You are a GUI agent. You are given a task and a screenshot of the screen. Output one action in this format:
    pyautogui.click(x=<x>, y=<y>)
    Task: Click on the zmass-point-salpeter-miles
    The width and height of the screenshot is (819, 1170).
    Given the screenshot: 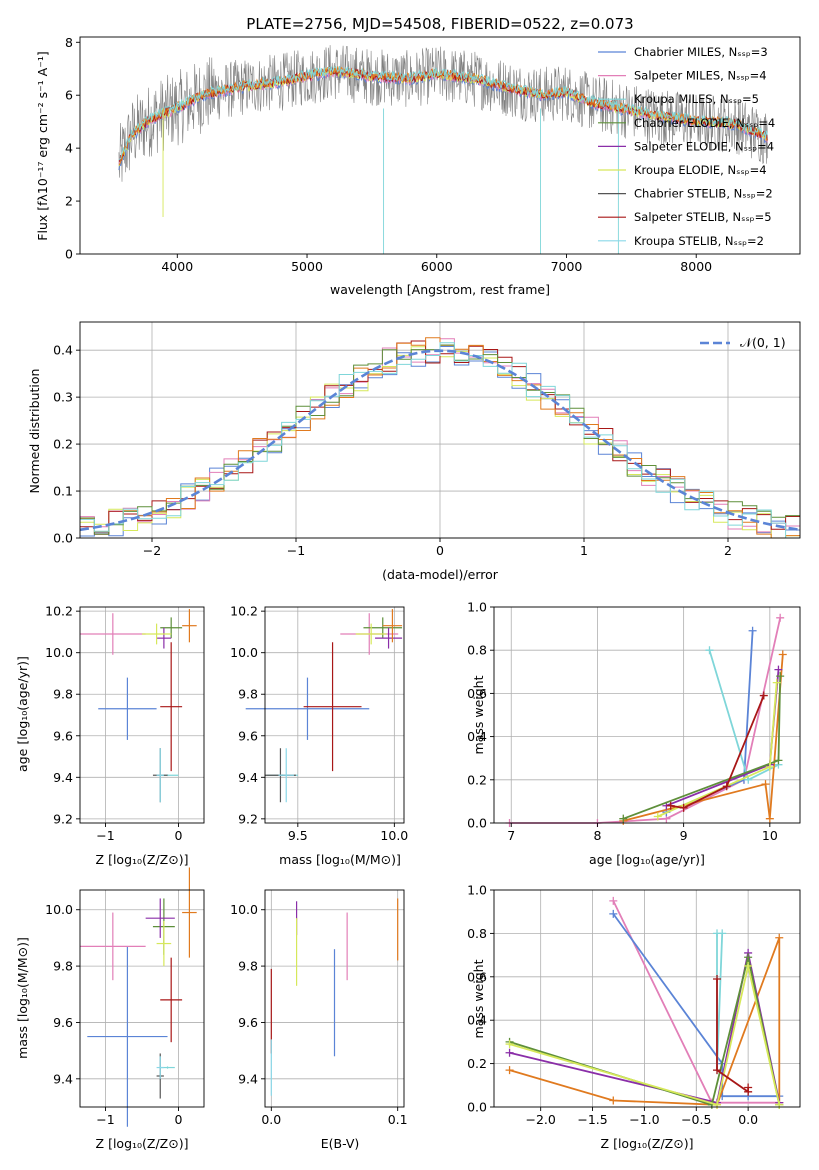 What is the action you would take?
    pyautogui.click(x=113, y=946)
    